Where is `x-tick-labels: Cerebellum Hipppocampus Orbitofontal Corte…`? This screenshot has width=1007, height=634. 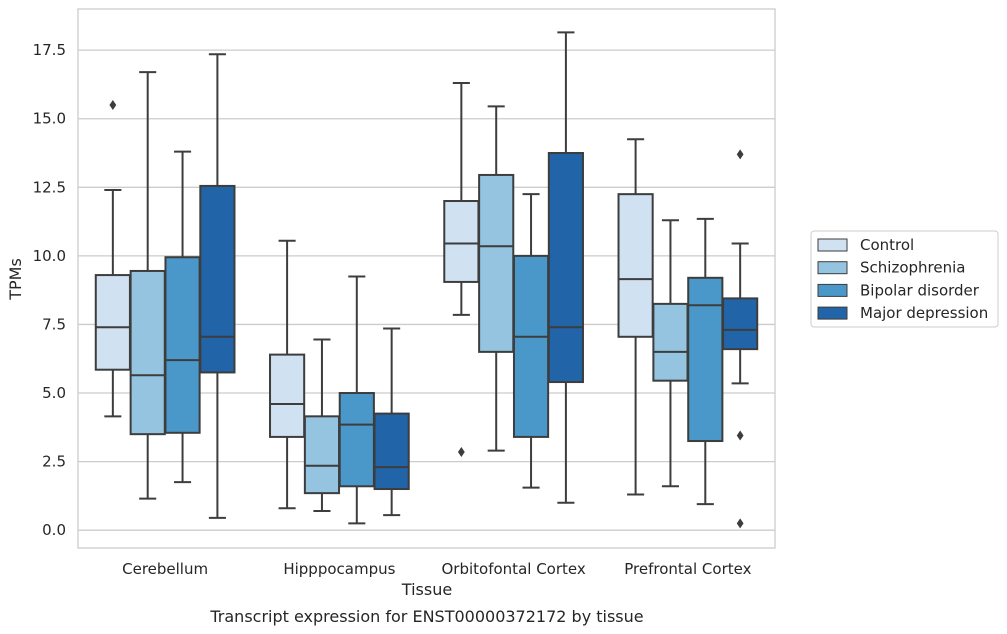 x-tick-labels: Cerebellum Hipppocampus Orbitofontal Corte… is located at coordinates (436, 569).